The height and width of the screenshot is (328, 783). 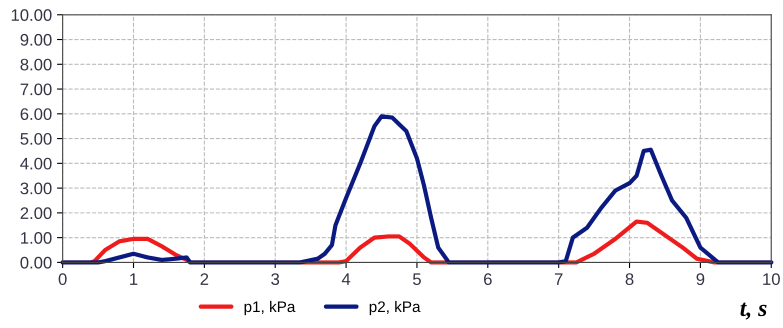 I want to click on x-tick-label: 1, so click(x=134, y=279).